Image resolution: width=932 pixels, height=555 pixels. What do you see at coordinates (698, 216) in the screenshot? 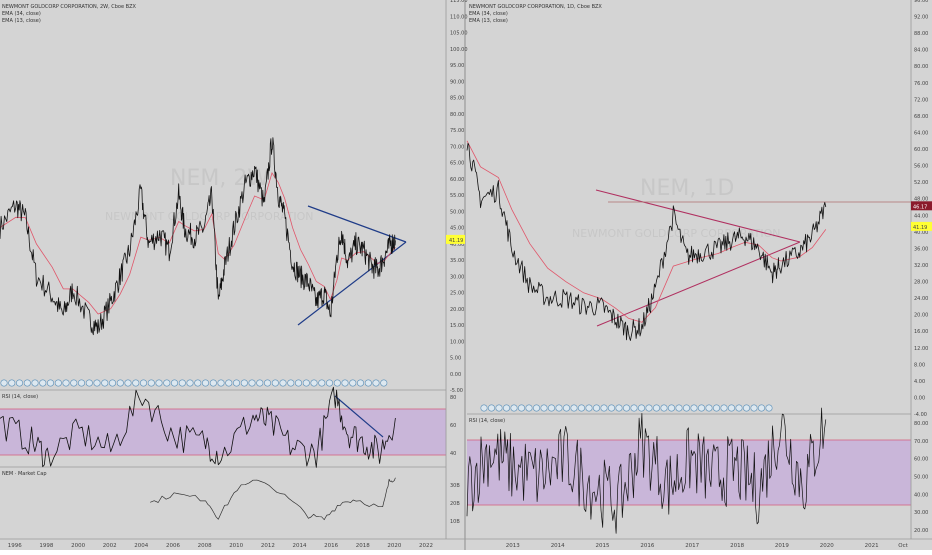
I see `right-upper-trendline` at bounding box center [698, 216].